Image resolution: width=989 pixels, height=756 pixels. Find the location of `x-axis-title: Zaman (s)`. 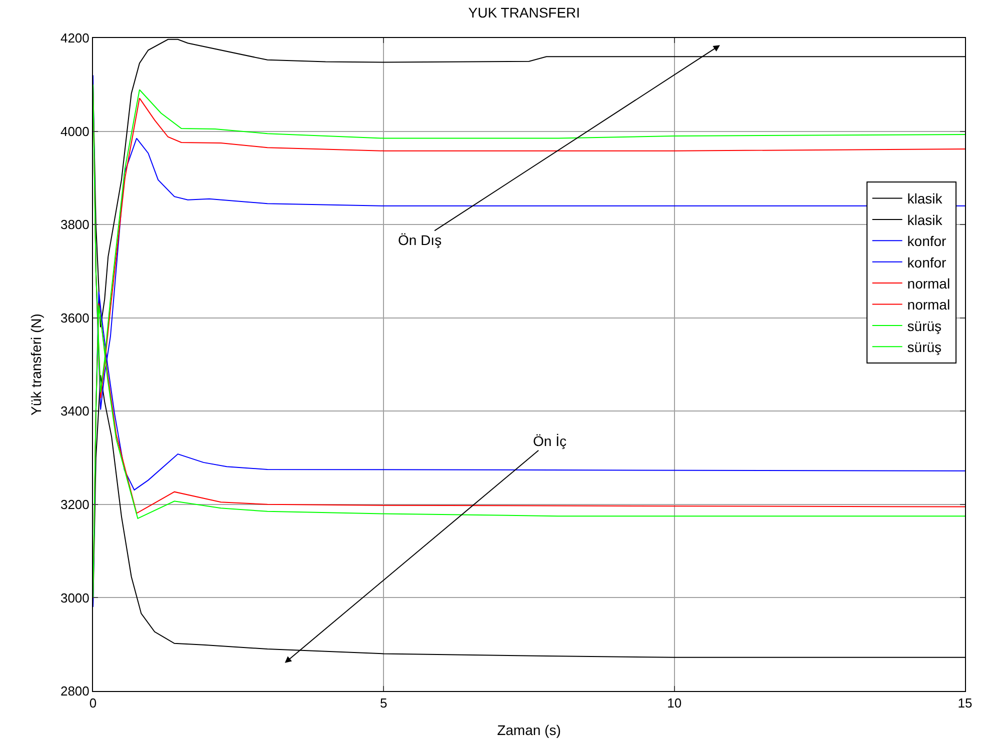

x-axis-title: Zaman (s) is located at coordinates (529, 730).